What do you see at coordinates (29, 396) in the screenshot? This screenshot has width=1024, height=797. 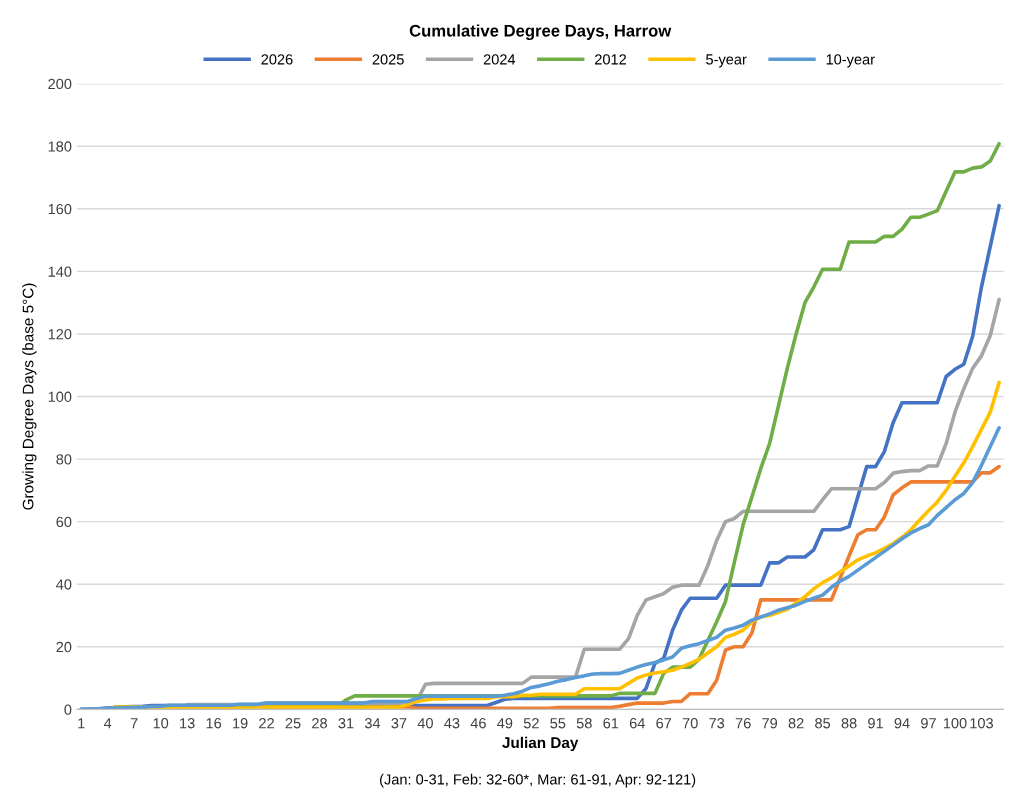 I see `y-axis-title: Growing Degree Days (base 5°C)` at bounding box center [29, 396].